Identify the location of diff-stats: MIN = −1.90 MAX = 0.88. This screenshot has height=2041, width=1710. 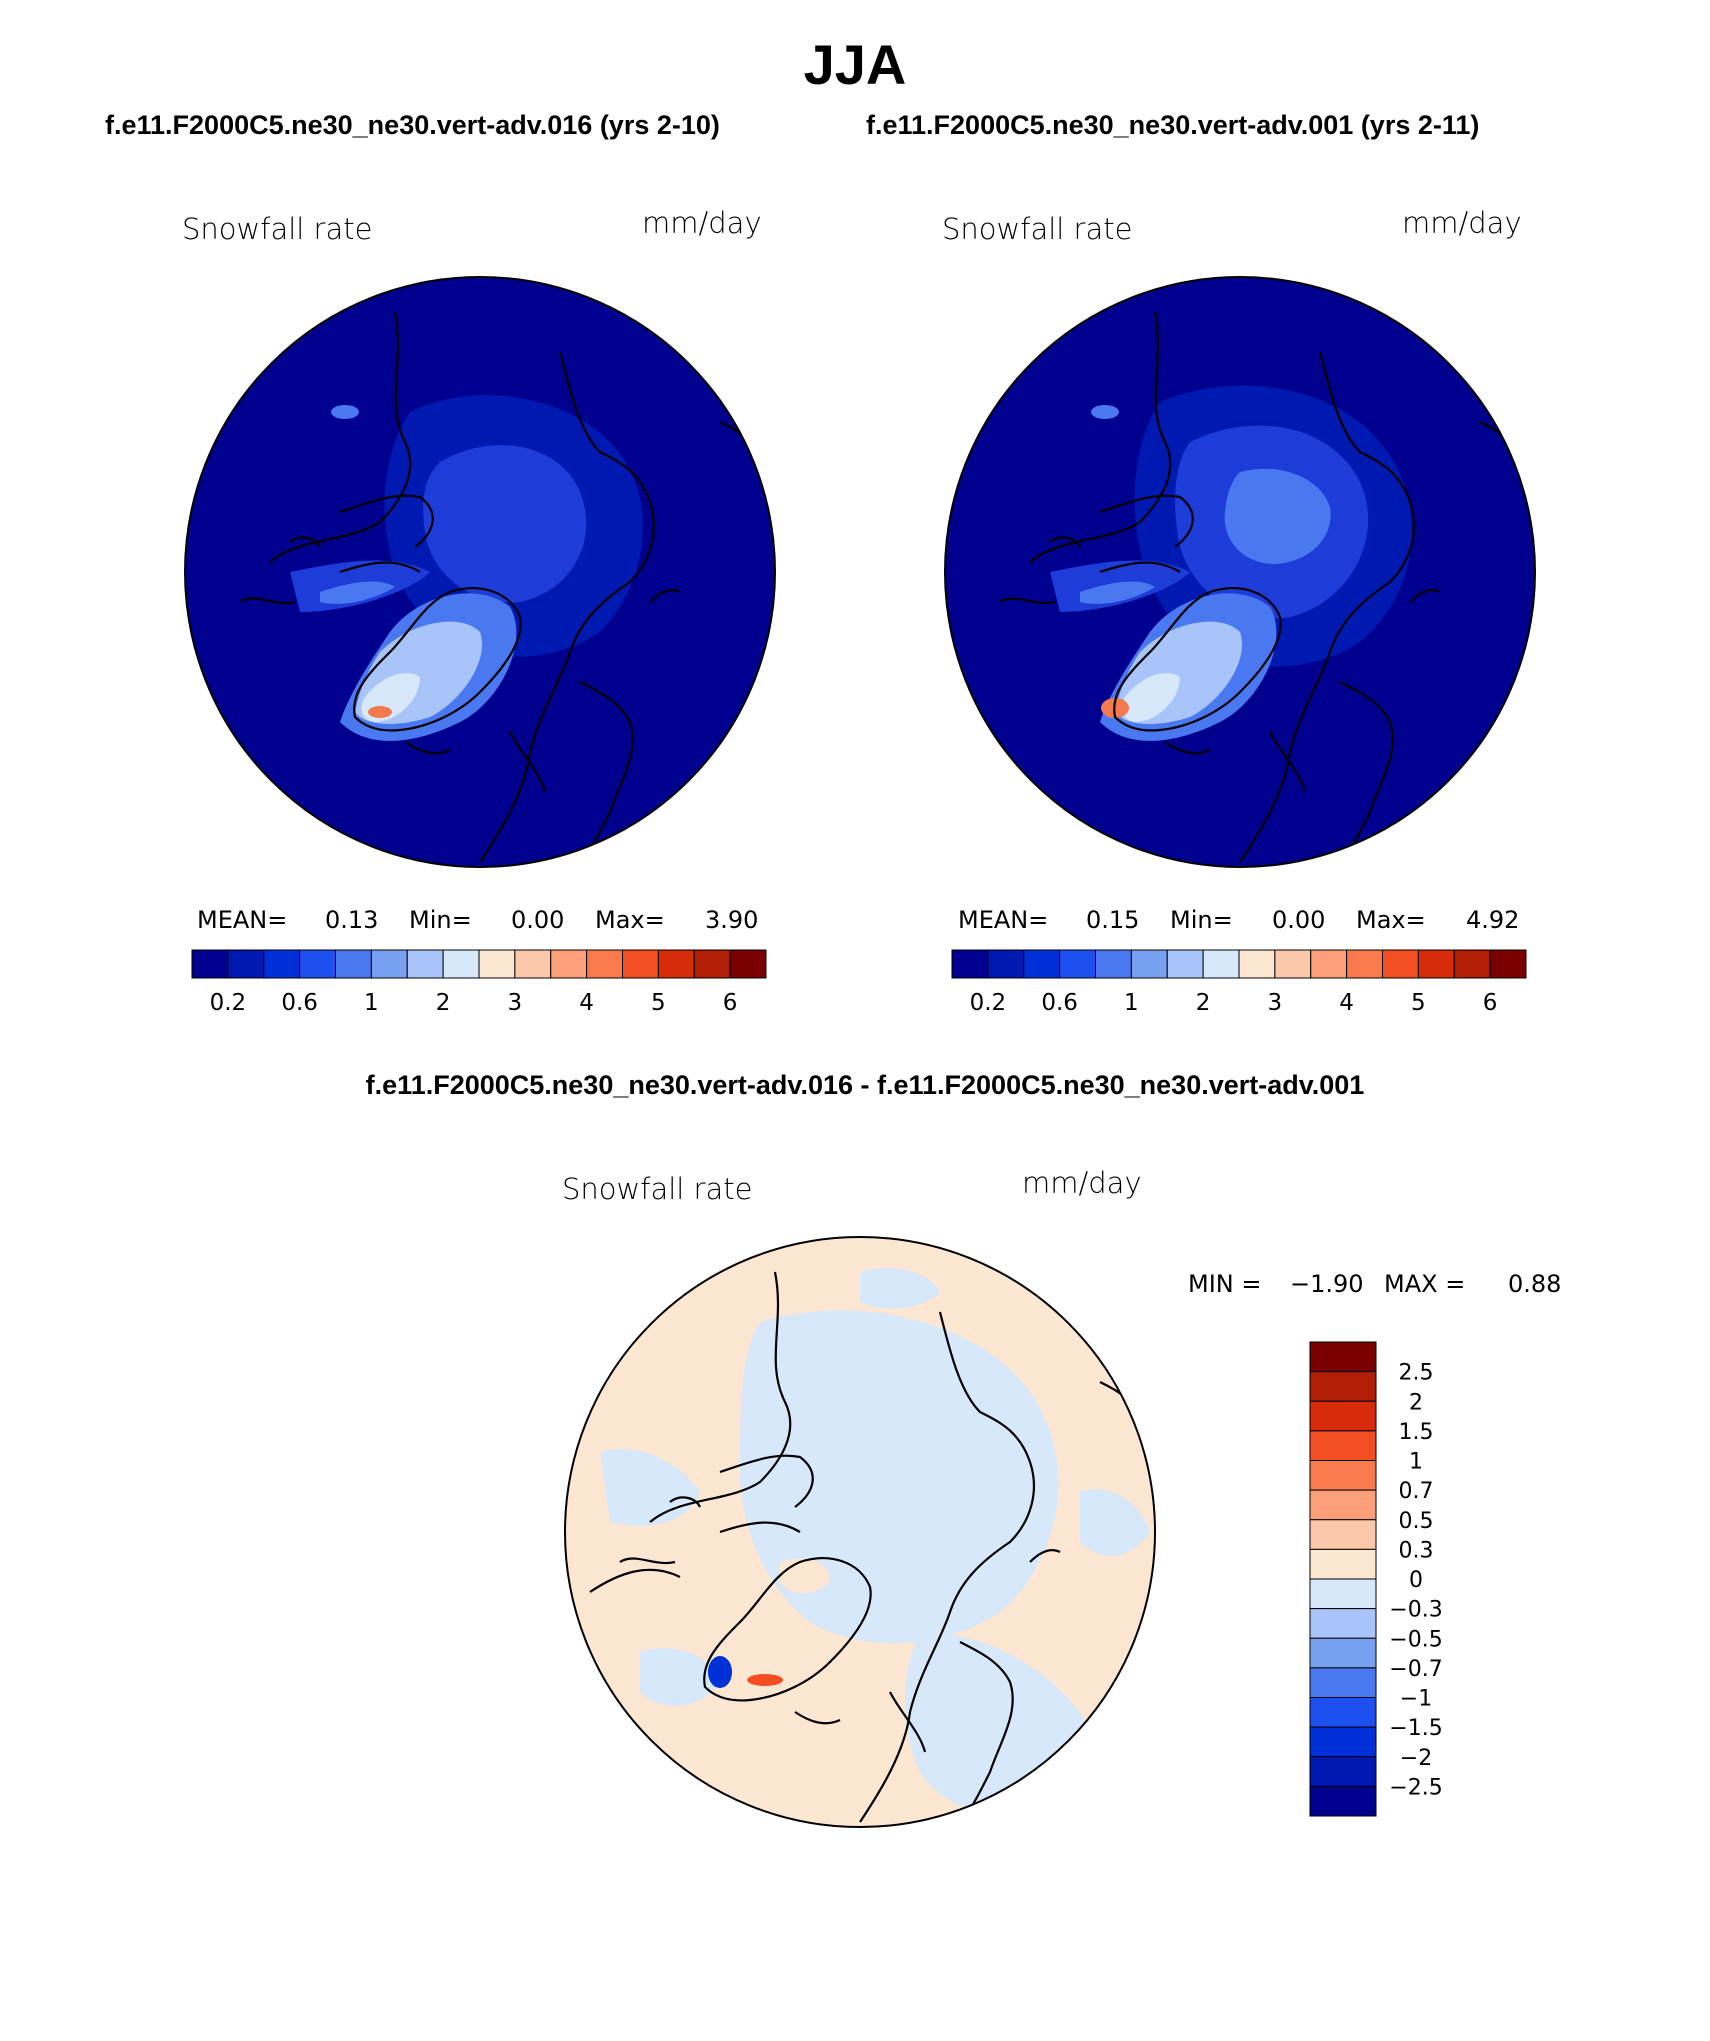
(855, 1285).